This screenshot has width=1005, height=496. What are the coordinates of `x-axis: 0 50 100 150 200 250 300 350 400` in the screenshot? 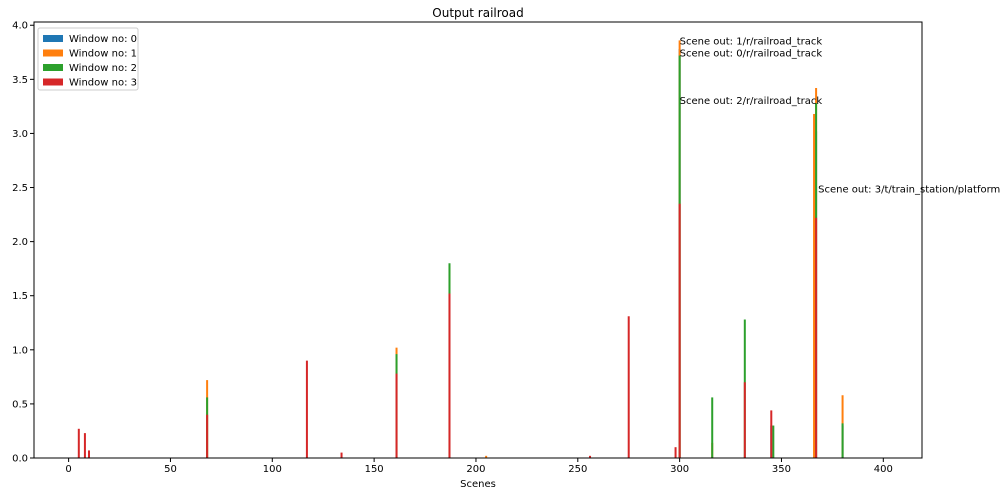 It's located at (479, 466).